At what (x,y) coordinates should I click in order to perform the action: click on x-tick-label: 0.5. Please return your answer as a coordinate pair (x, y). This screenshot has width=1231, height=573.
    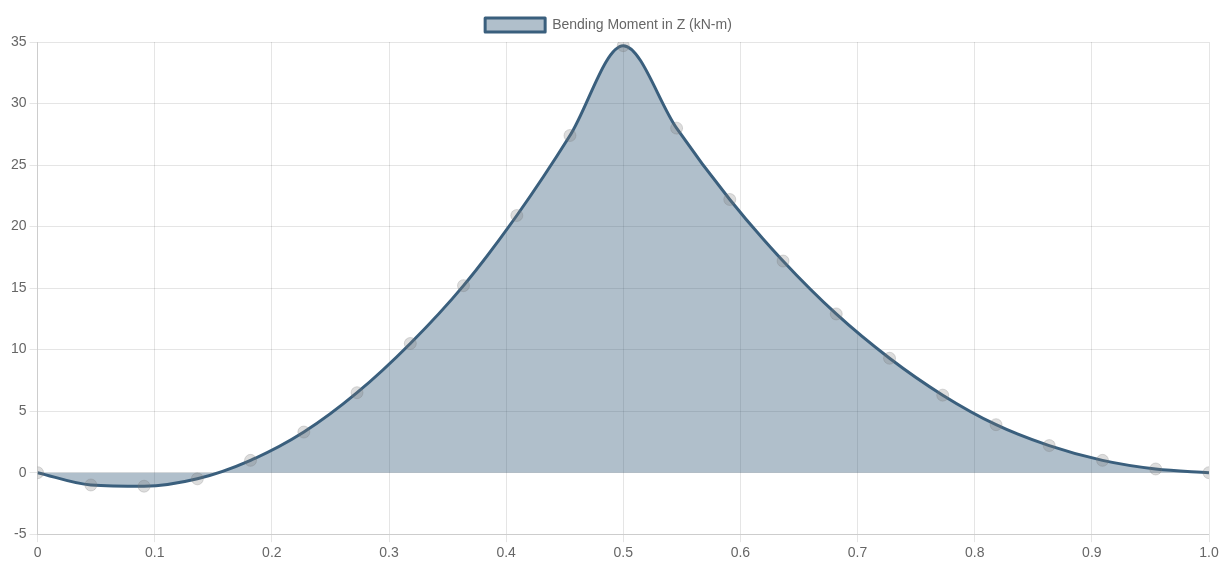
    Looking at the image, I should click on (623, 552).